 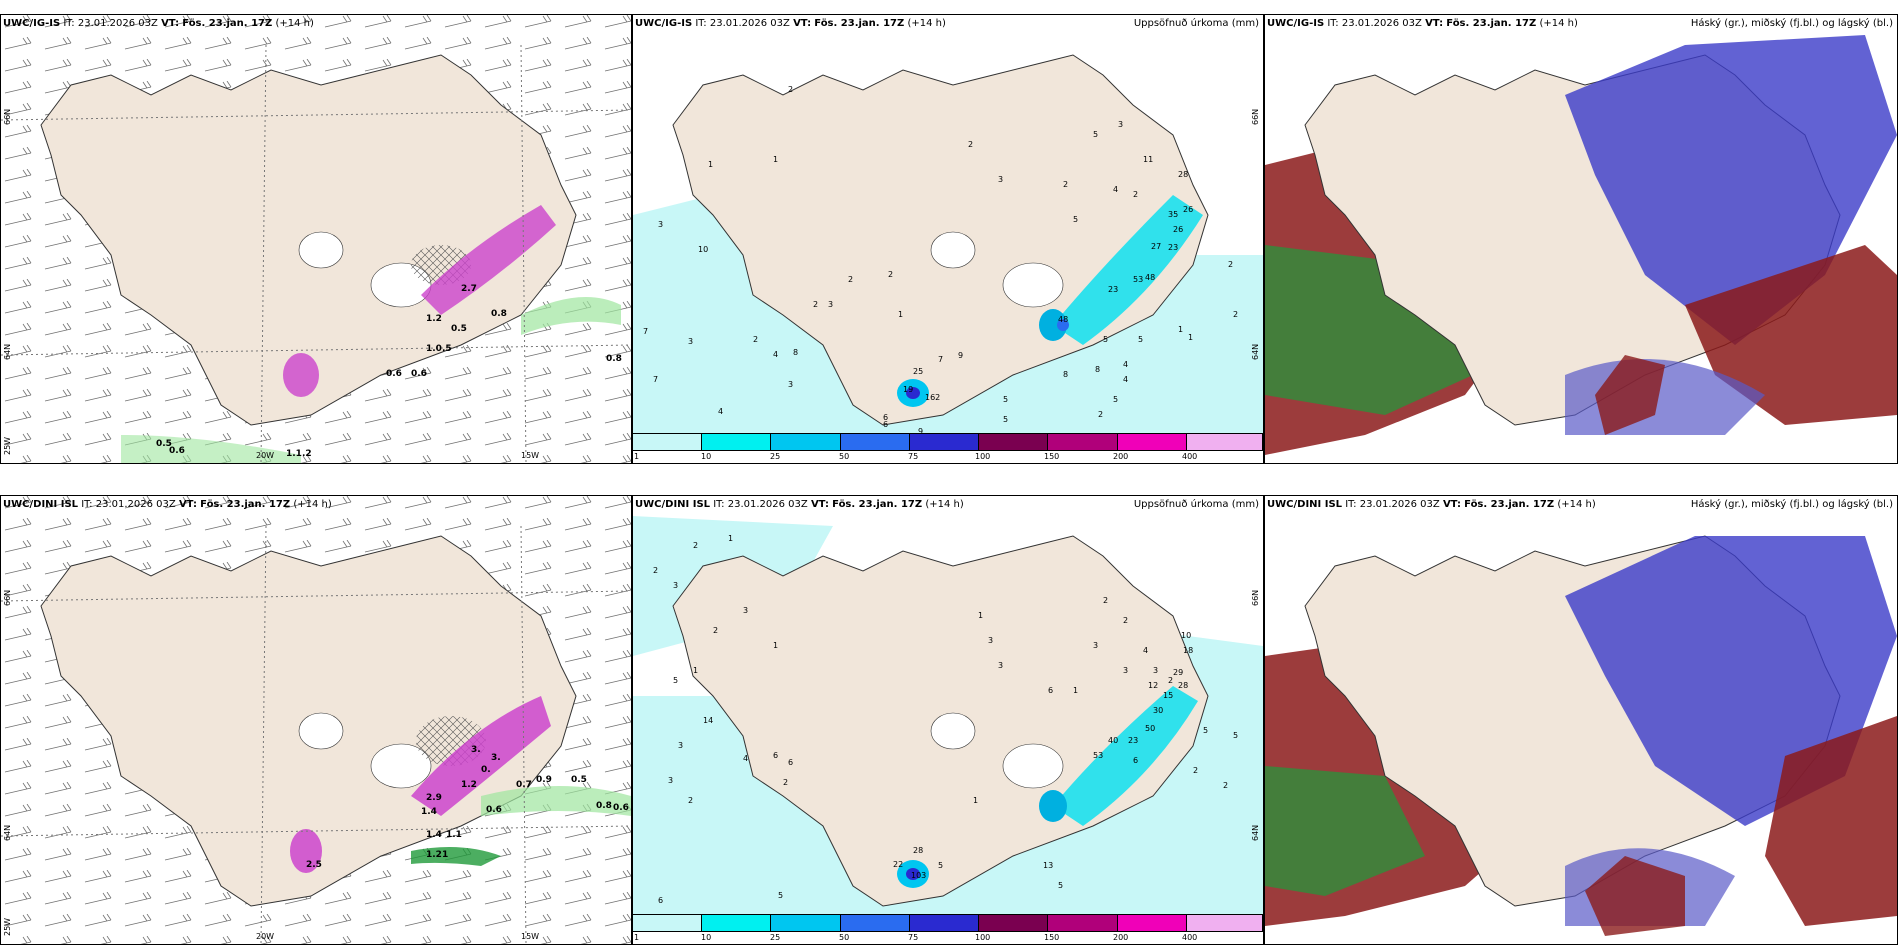 What do you see at coordinates (1196, 23) in the screenshot?
I see `panel-subtitle: Uppsöfnuð úrkoma (mm)` at bounding box center [1196, 23].